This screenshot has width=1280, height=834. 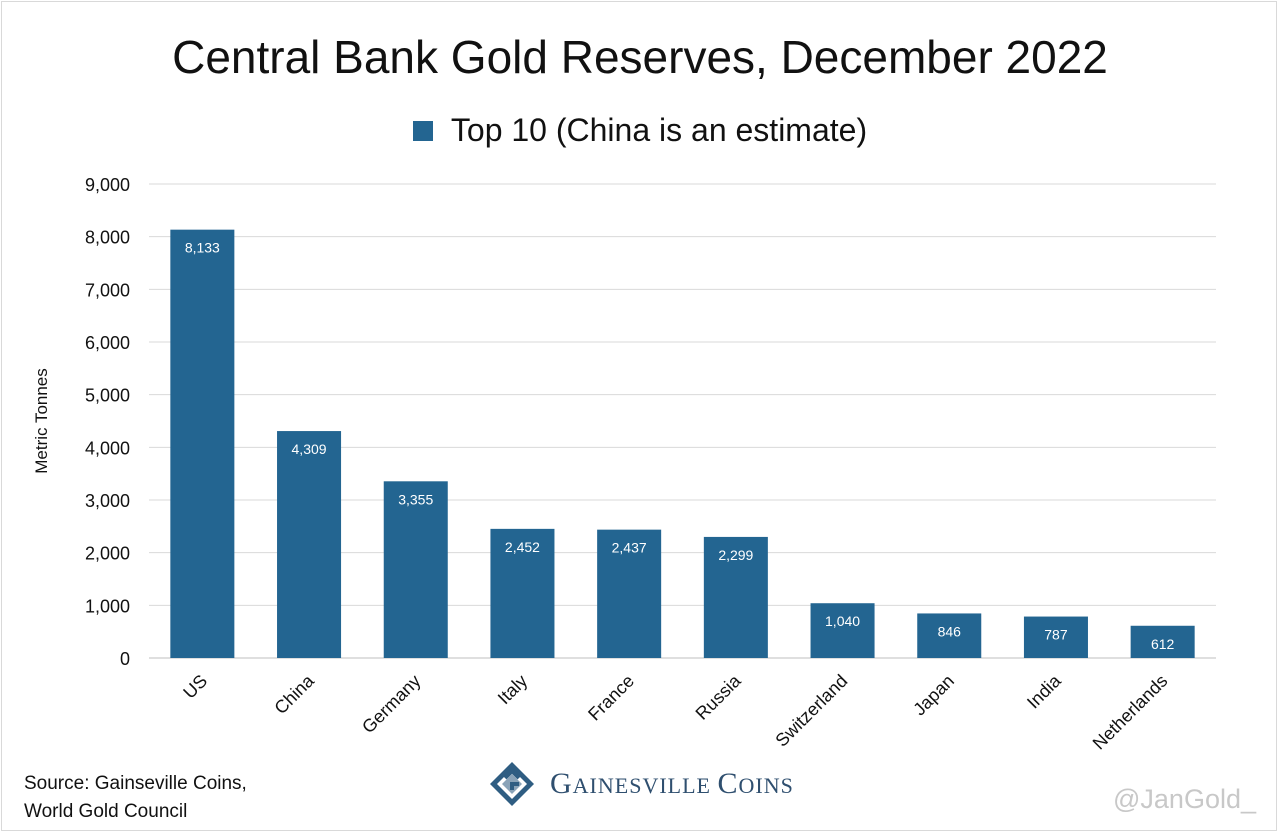 What do you see at coordinates (672, 783) in the screenshot?
I see `logo-text: GAINESVILLE COINS` at bounding box center [672, 783].